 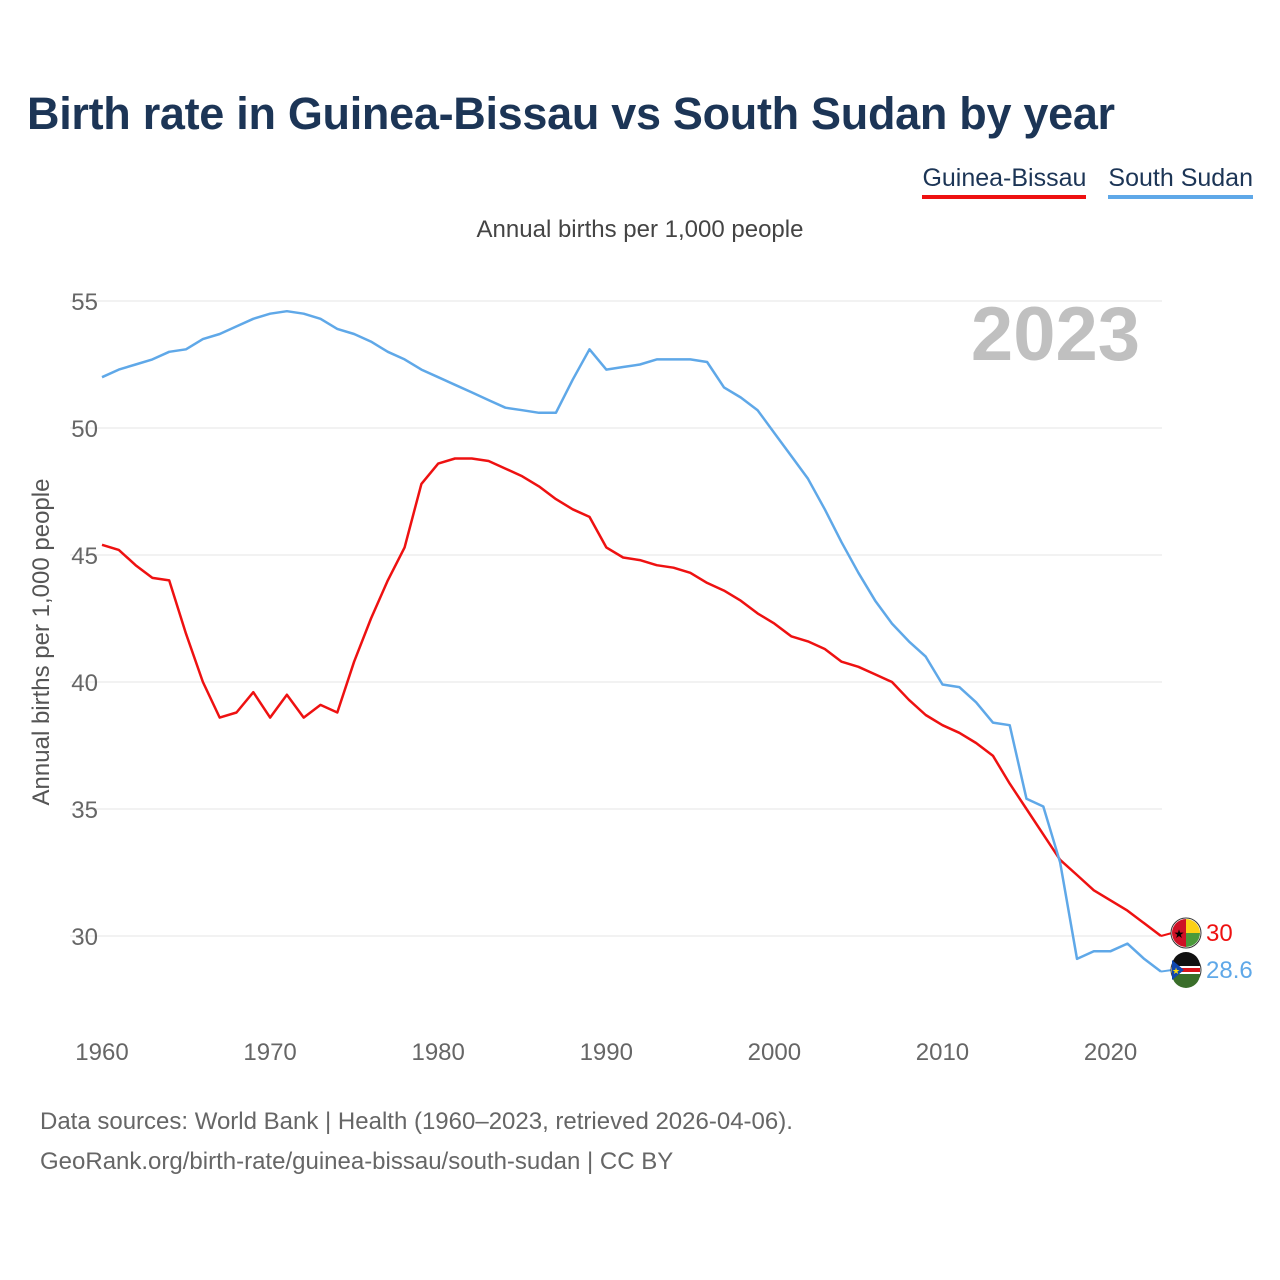 I want to click on end-value-label: 30, so click(x=1219, y=933).